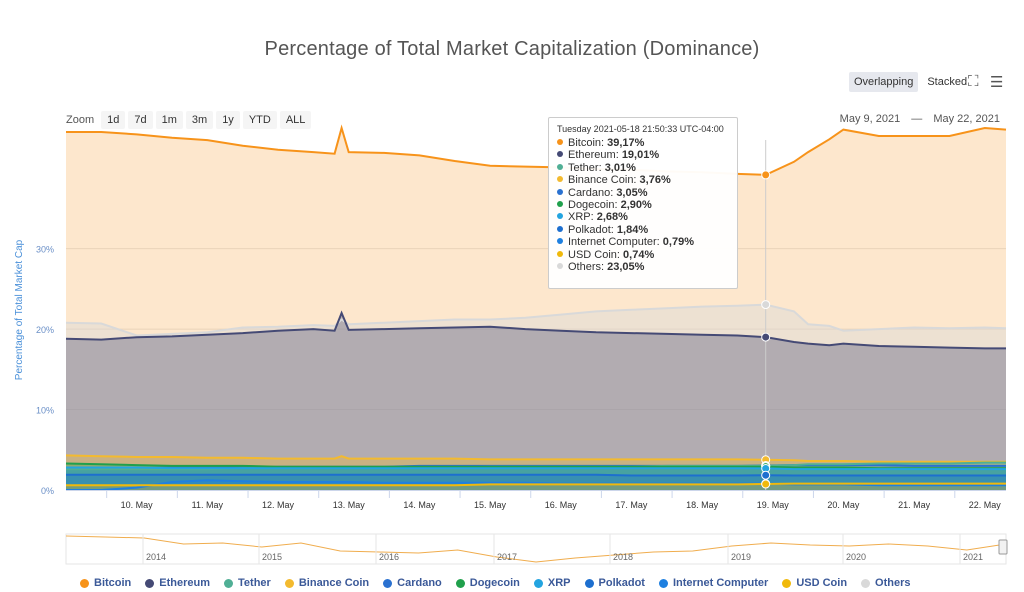 The width and height of the screenshot is (1024, 592). I want to click on legend-item-dogecoin: Dogecoin, so click(487, 583).